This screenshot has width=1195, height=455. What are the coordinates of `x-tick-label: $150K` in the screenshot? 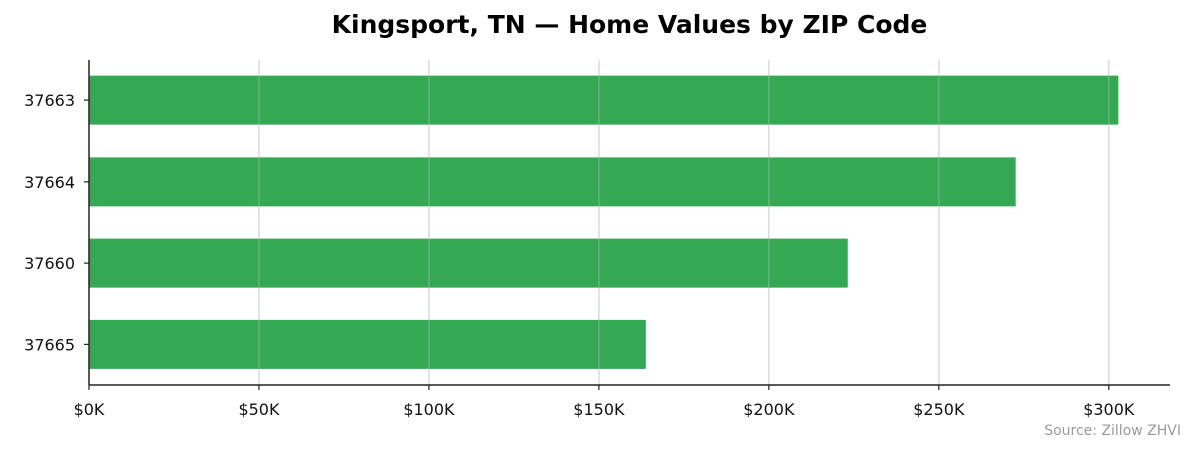 It's located at (599, 409).